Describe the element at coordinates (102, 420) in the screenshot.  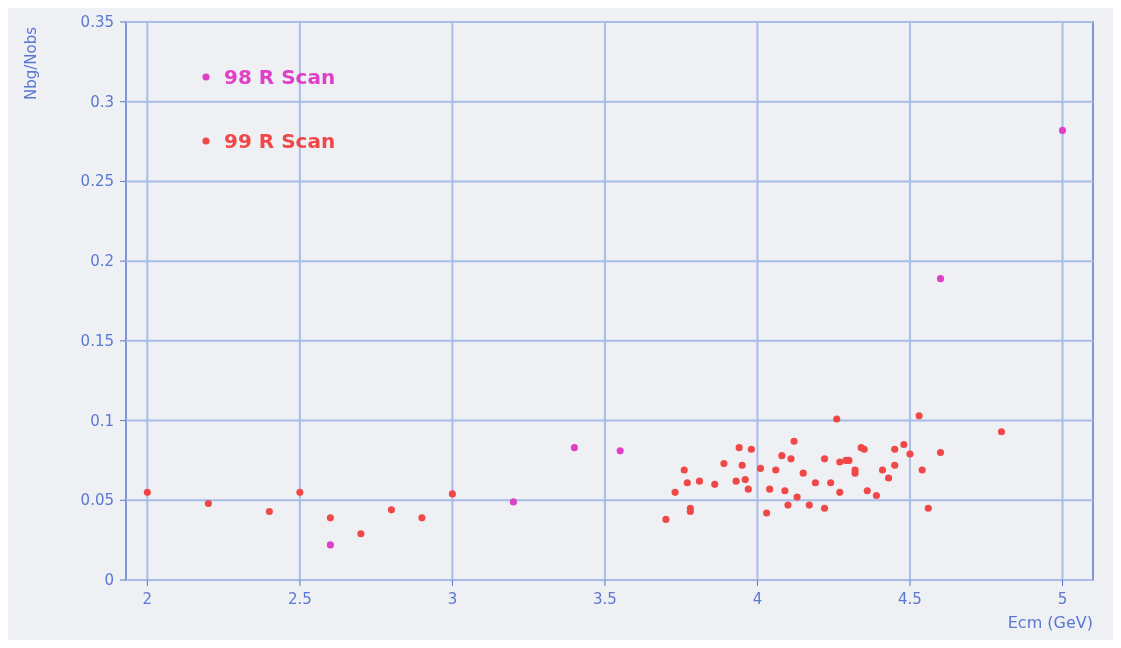
I see `y-tick-label: 0.1` at that location.